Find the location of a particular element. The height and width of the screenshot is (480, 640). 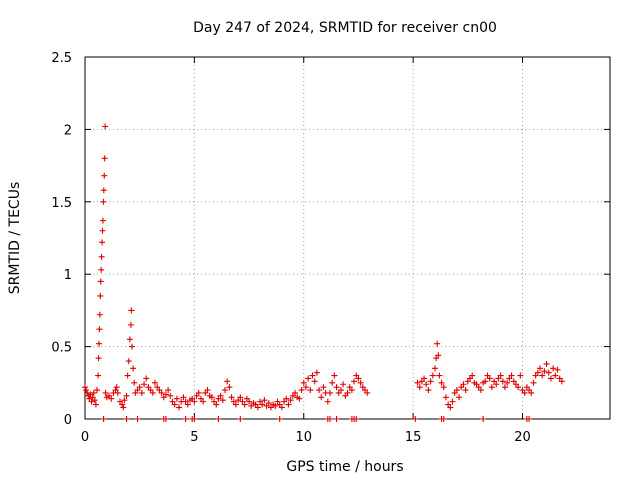

x-tick-label: 5 is located at coordinates (194, 437).